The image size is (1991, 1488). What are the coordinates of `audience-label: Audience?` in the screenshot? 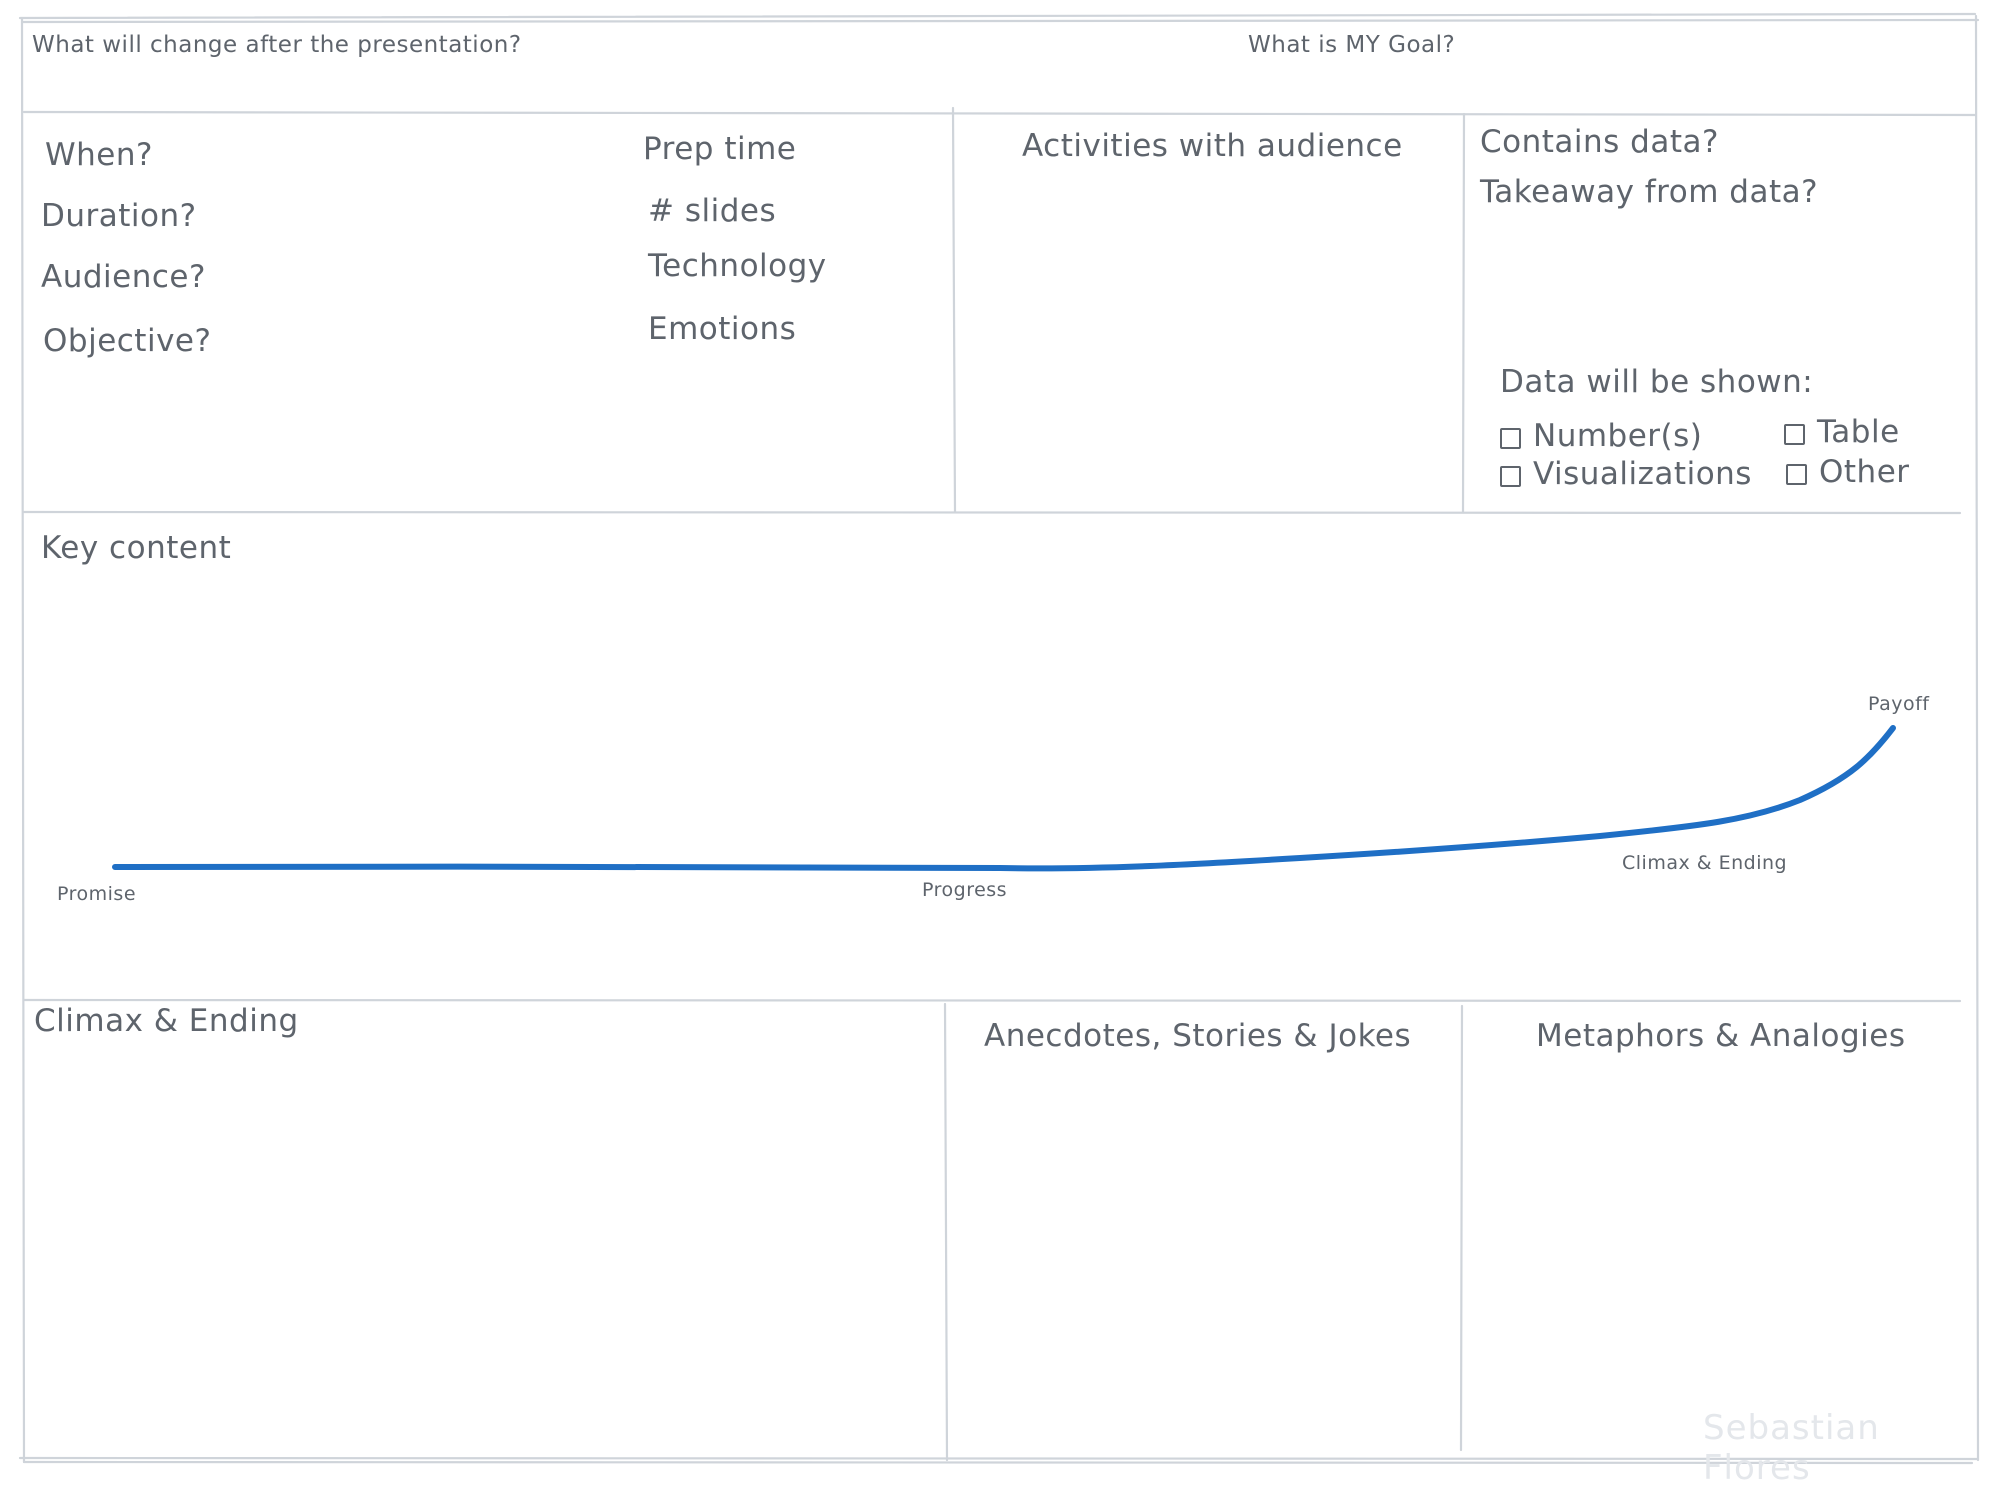 It's located at (123, 277).